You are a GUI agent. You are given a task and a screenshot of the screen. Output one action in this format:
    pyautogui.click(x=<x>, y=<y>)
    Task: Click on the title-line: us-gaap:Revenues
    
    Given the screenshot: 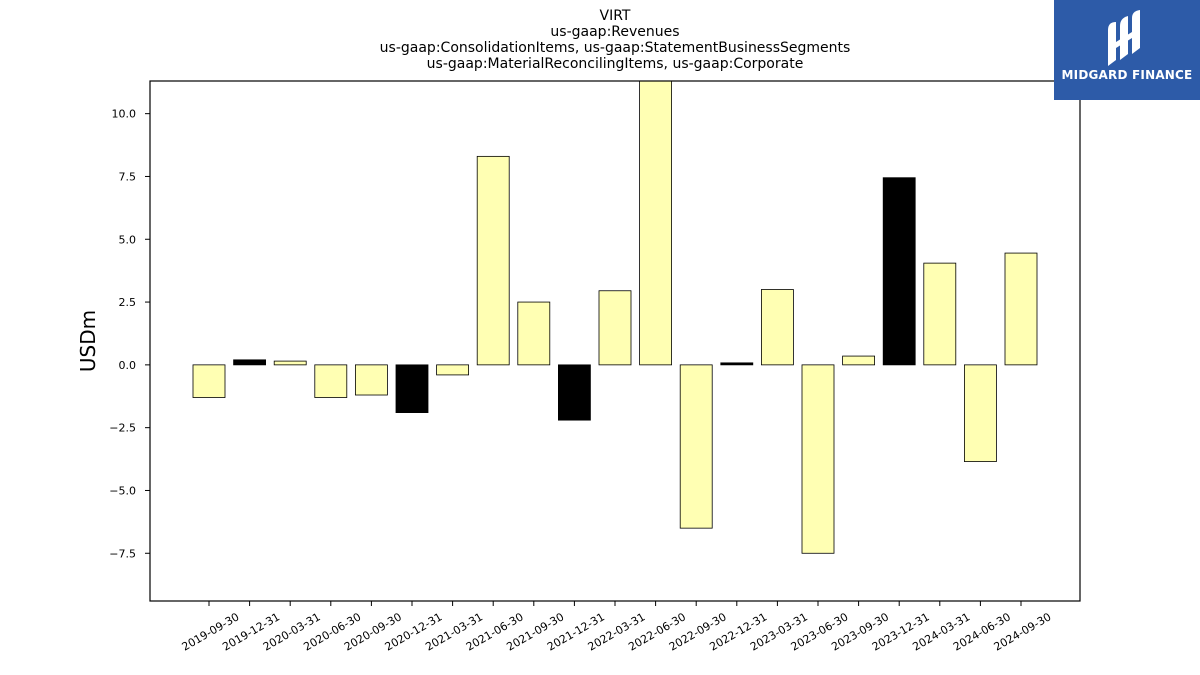 What is the action you would take?
    pyautogui.click(x=614, y=32)
    